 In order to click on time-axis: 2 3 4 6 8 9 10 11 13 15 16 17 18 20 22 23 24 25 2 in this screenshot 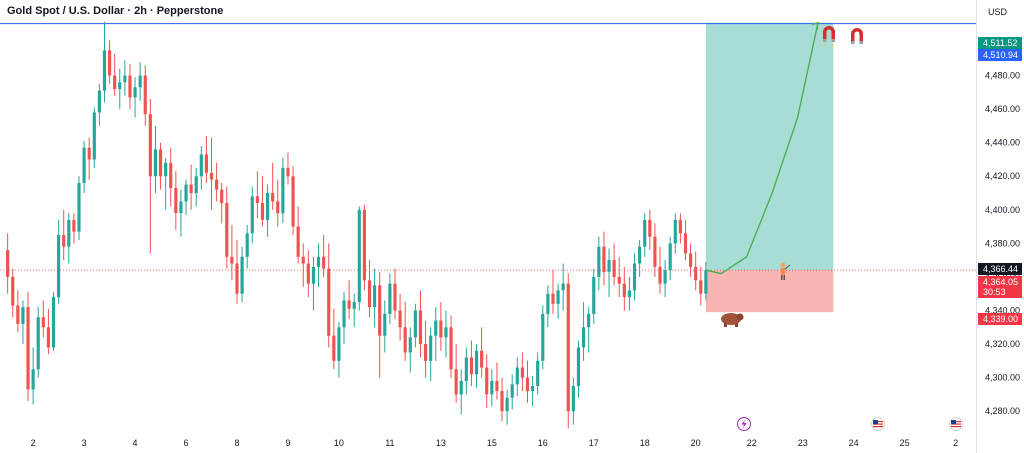, I will do `click(495, 443)`.